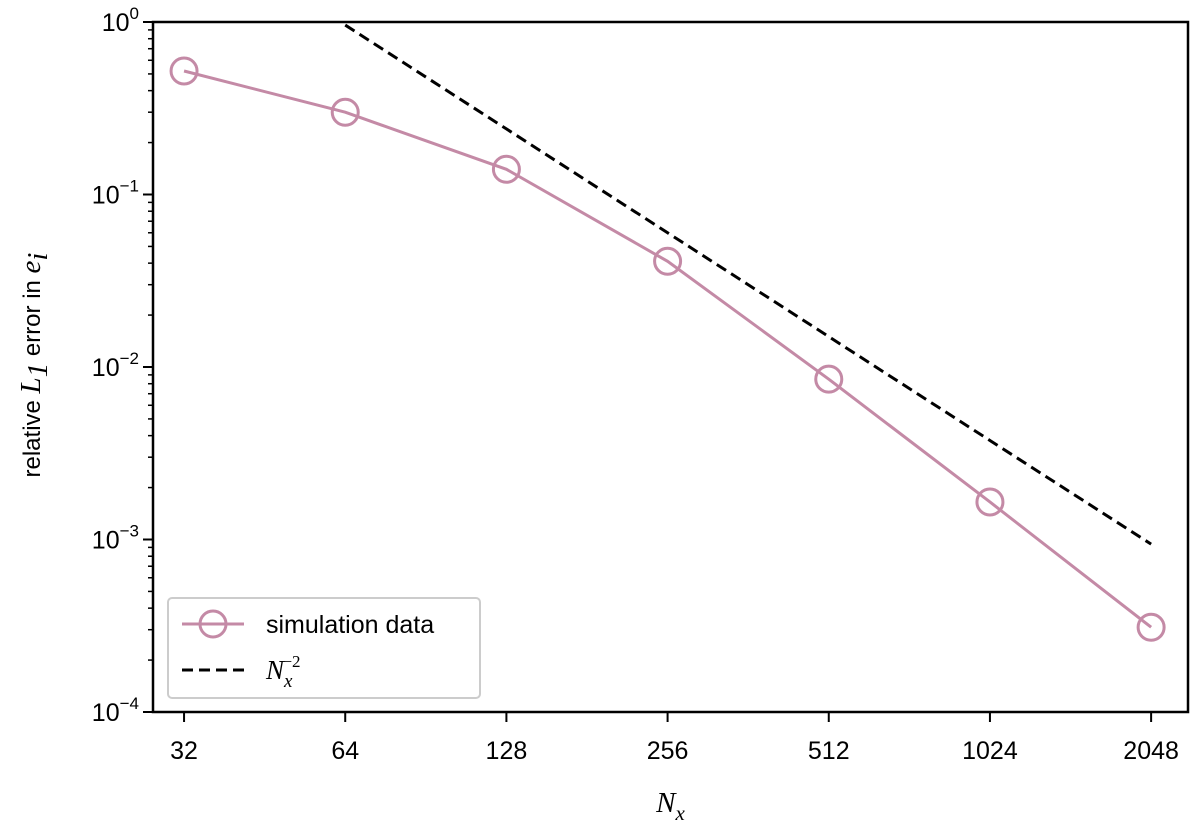  I want to click on legend-box, so click(324, 648).